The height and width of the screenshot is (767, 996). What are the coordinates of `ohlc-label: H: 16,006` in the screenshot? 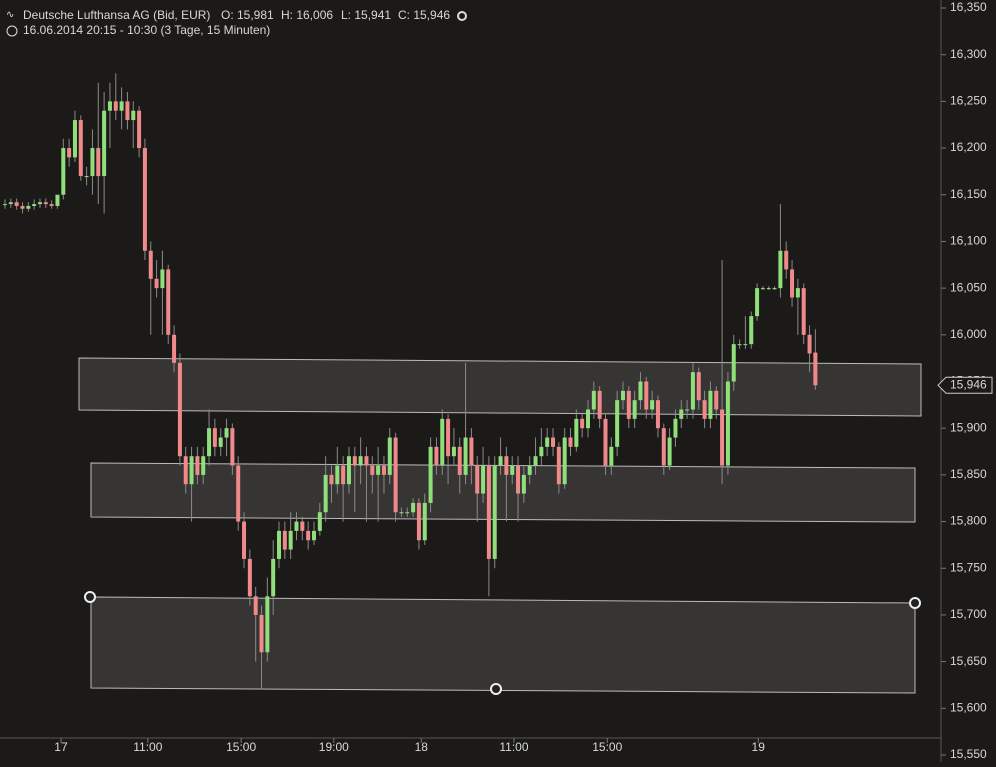 It's located at (307, 15).